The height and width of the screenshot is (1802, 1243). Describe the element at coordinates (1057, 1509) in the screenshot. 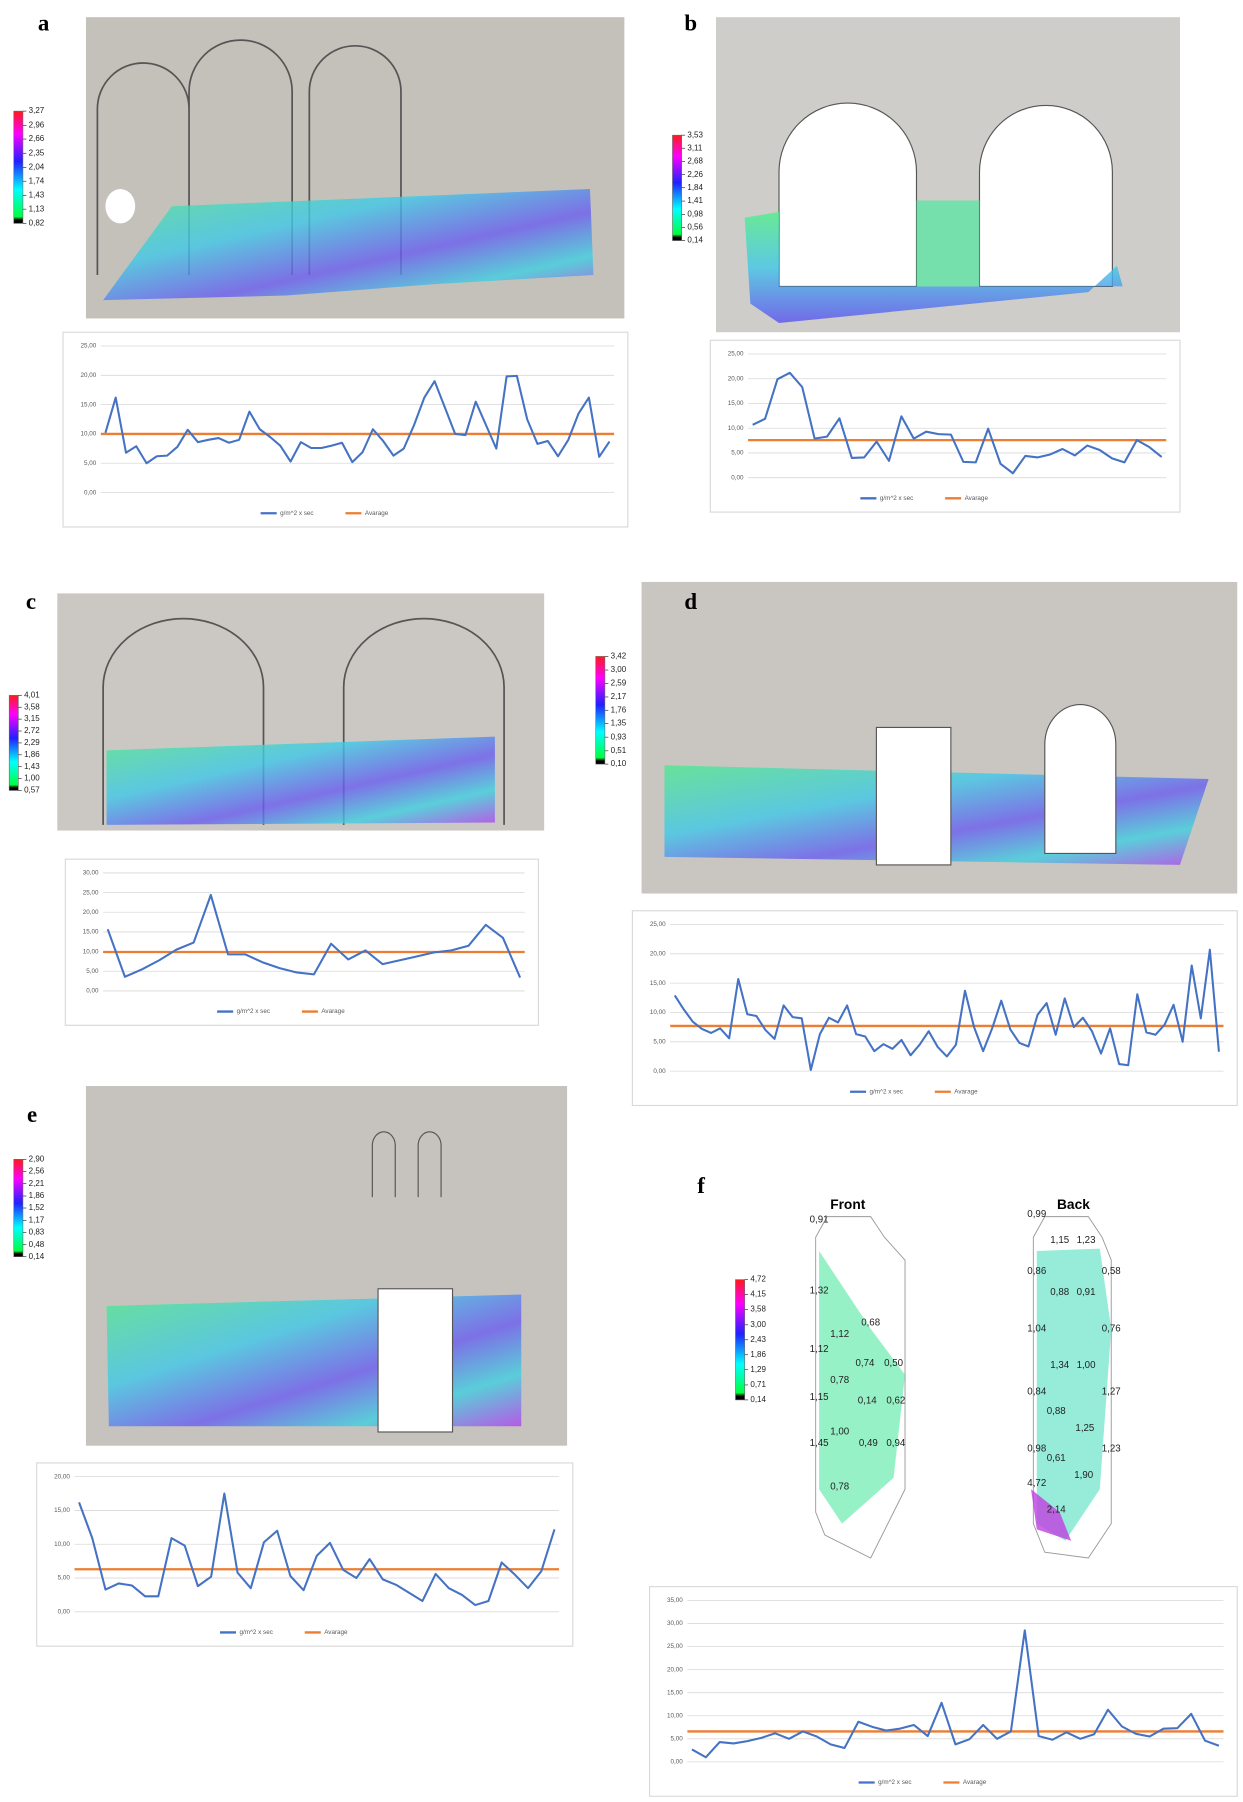

I see `measurement-label: 2,14` at that location.